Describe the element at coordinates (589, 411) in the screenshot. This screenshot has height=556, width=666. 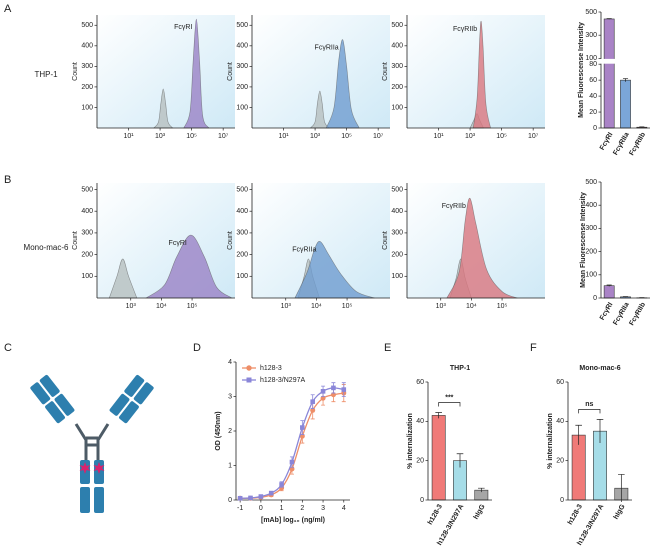
I see `significance-bracket` at that location.